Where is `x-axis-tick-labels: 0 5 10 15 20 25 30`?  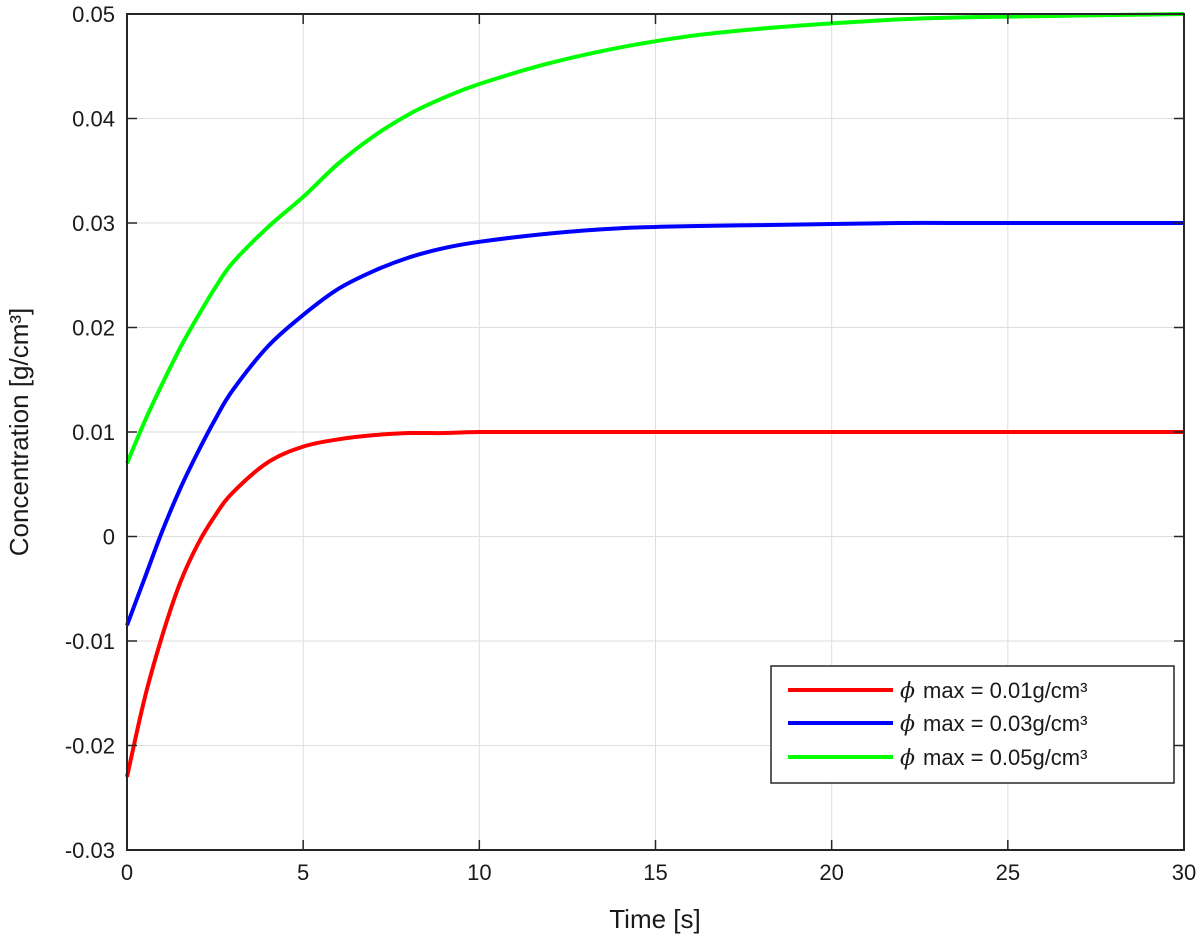
x-axis-tick-labels: 0 5 10 15 20 25 30 is located at coordinates (658, 872).